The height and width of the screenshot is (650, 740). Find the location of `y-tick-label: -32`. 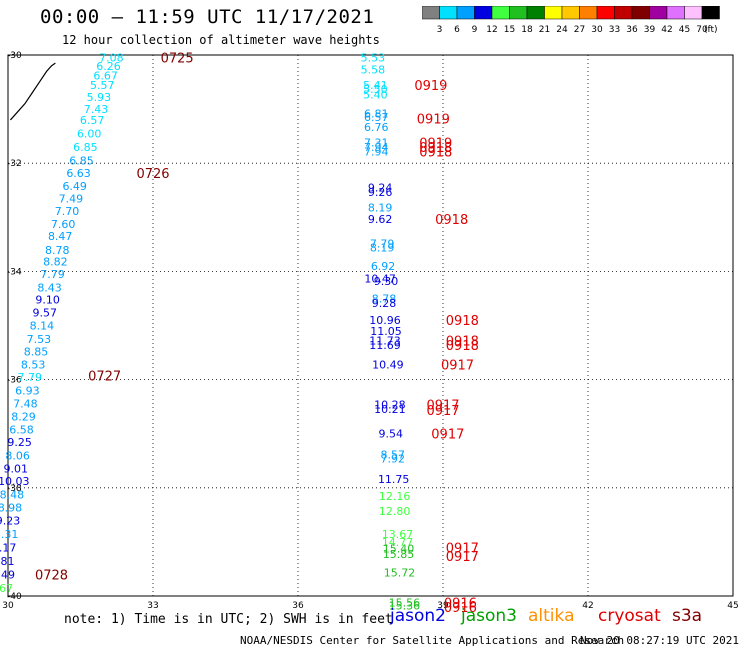

y-tick-label: -32 is located at coordinates (14, 164).